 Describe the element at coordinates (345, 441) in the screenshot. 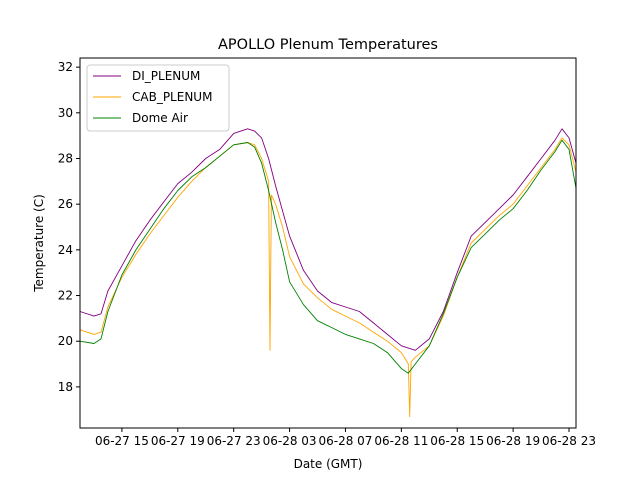

I see `x-tick-label: 06-28 07` at that location.